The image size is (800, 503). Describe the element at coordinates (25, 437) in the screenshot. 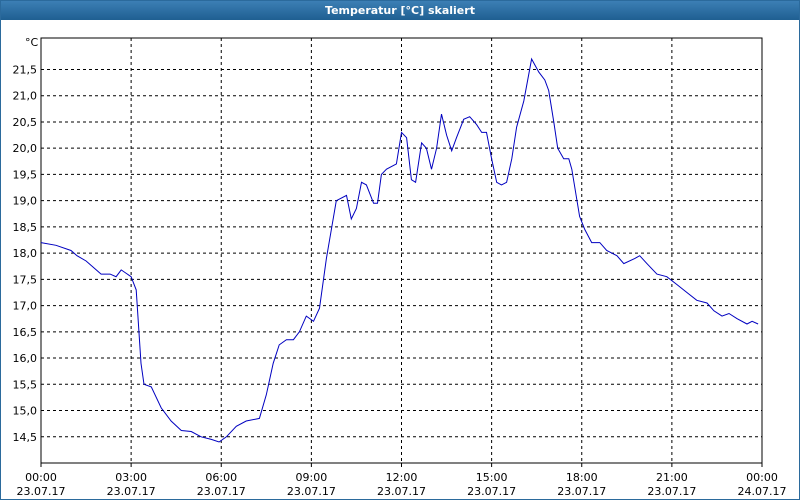

I see `y-tick-label: 14,5` at that location.